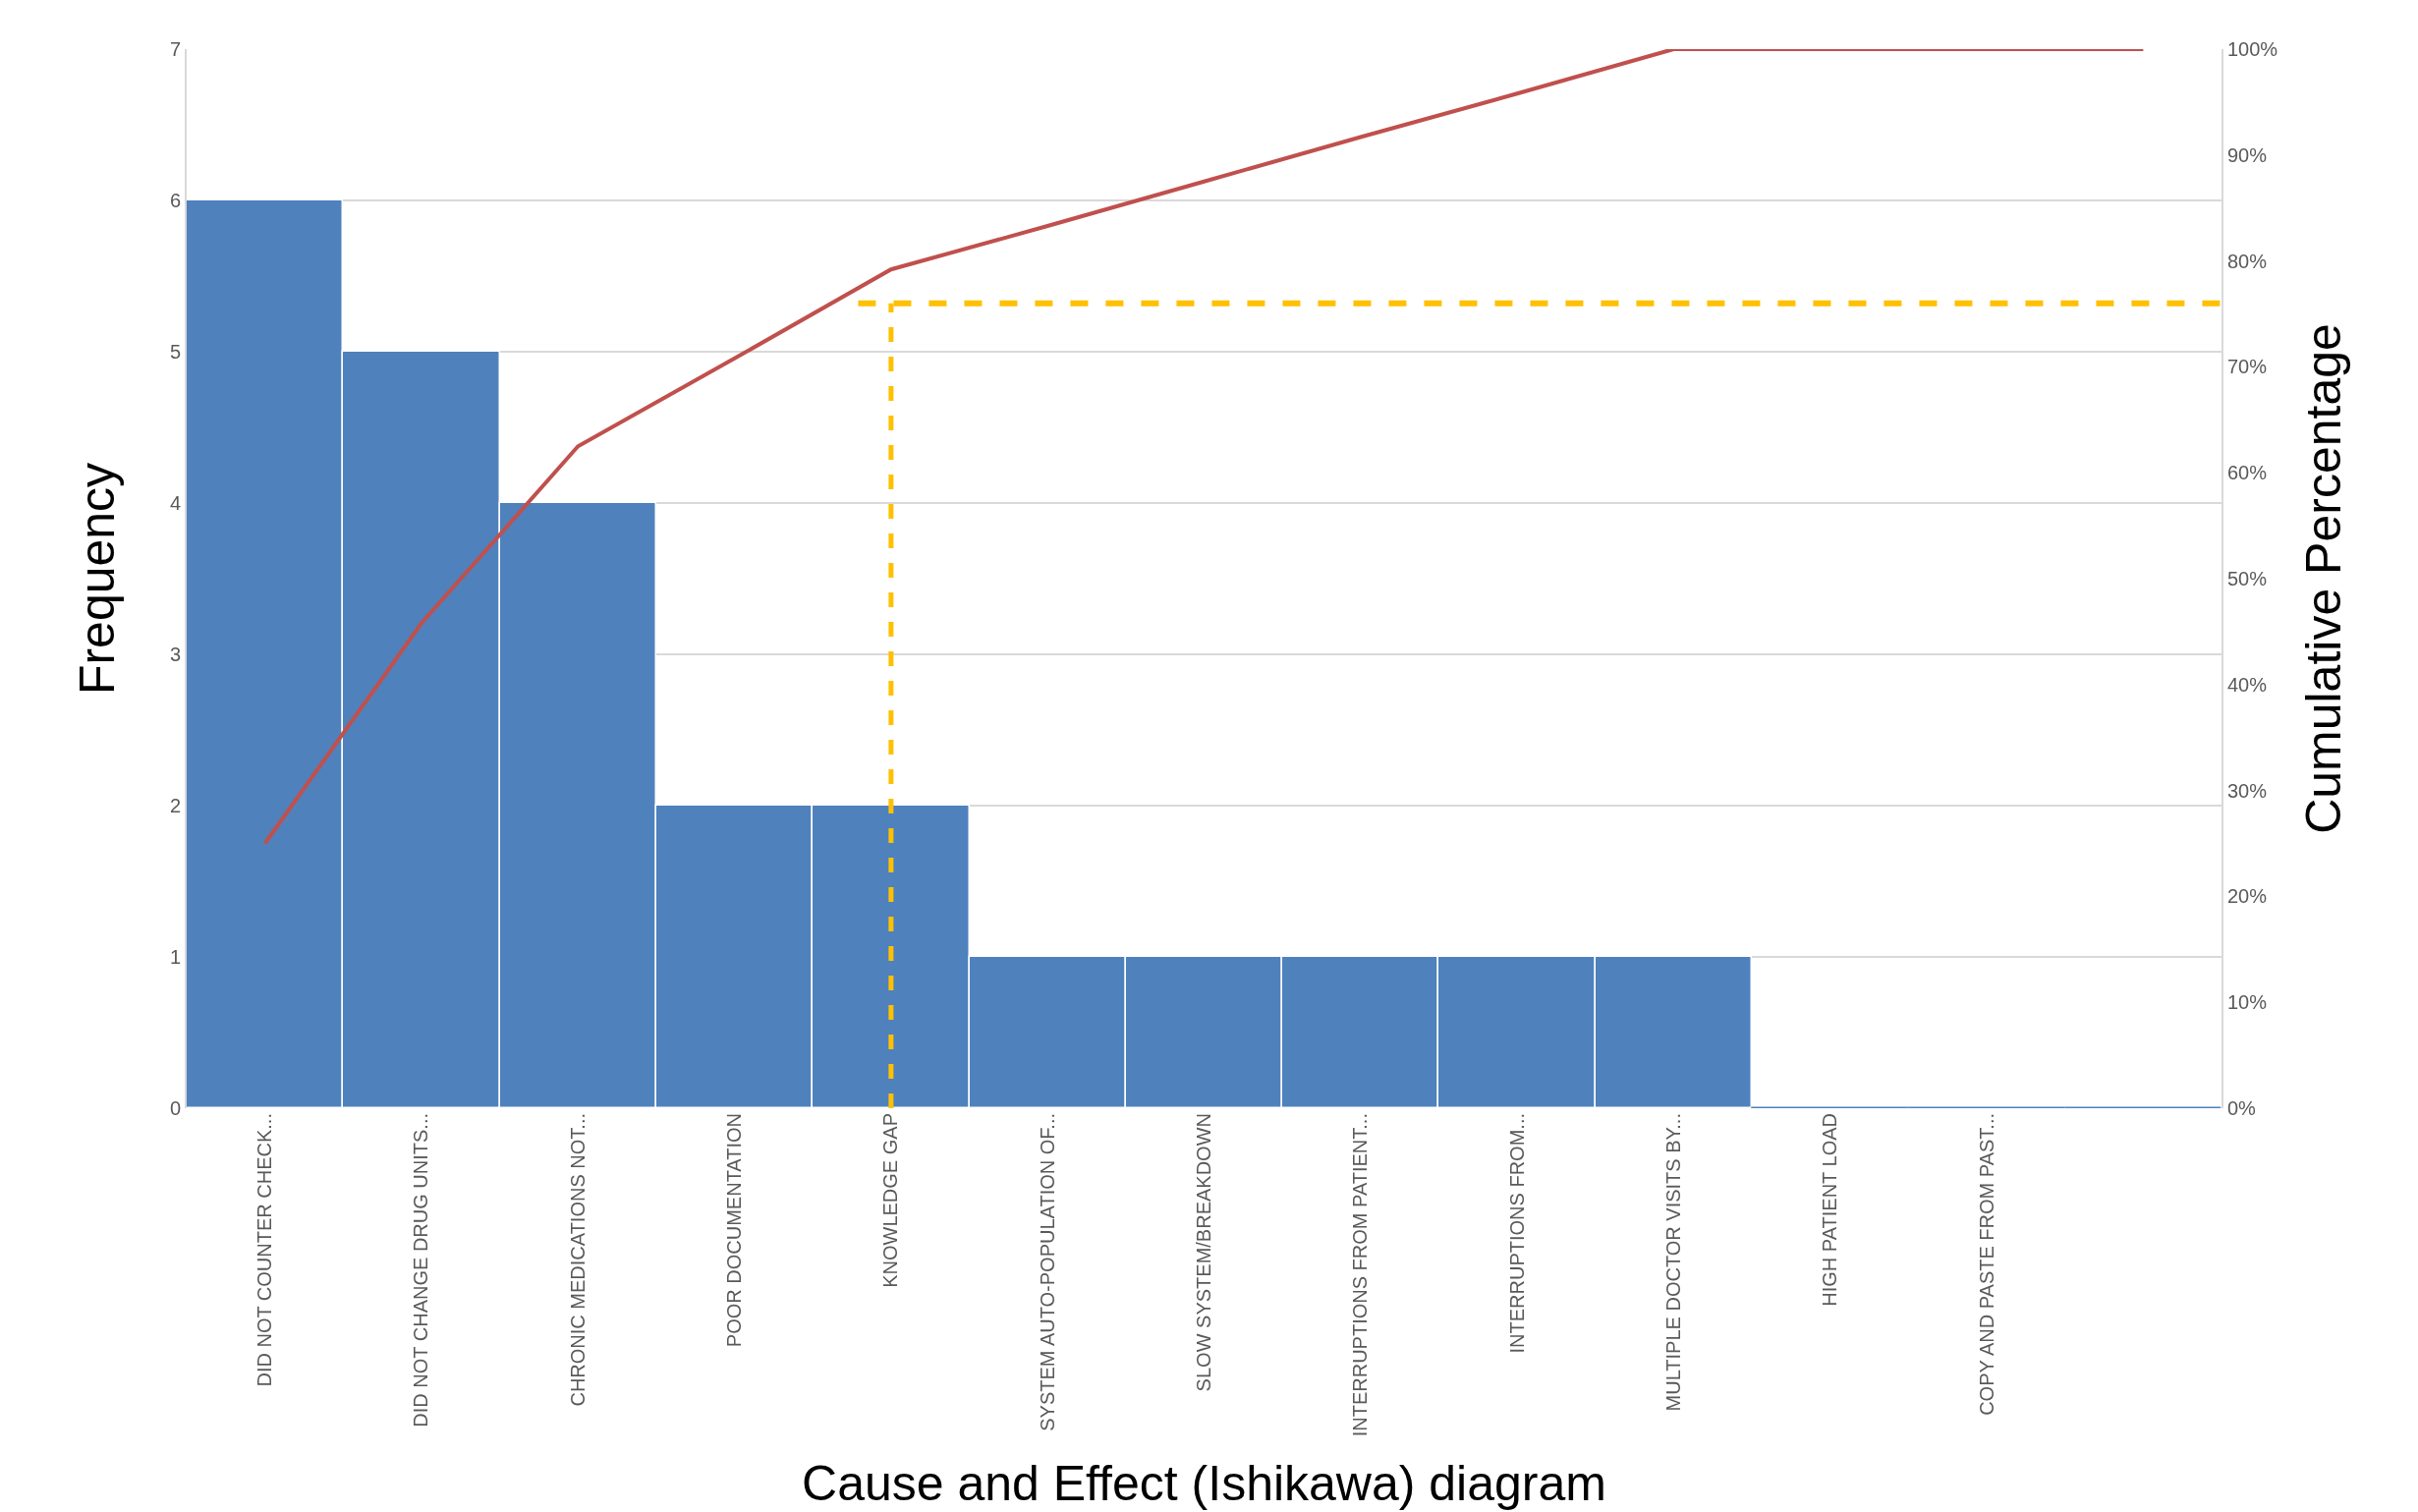 The height and width of the screenshot is (1512, 2418). Describe the element at coordinates (2242, 1108) in the screenshot. I see `y2-tick-label: 0%` at that location.